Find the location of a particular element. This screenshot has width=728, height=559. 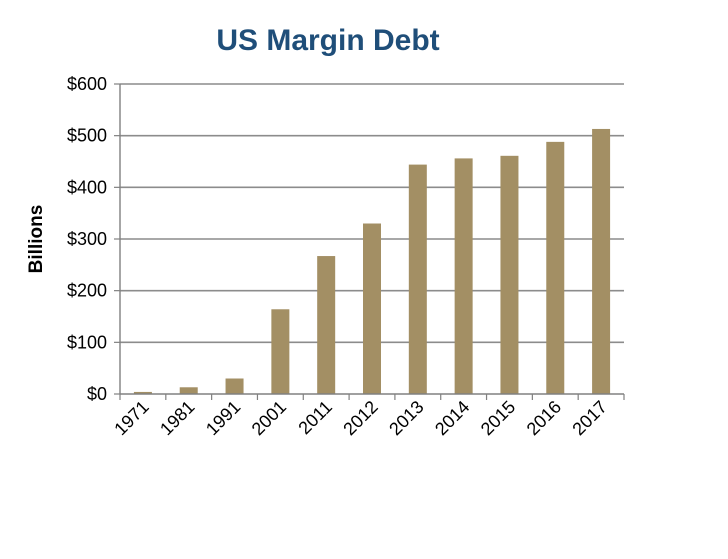

x-tick-label: 2001 is located at coordinates (269, 418).